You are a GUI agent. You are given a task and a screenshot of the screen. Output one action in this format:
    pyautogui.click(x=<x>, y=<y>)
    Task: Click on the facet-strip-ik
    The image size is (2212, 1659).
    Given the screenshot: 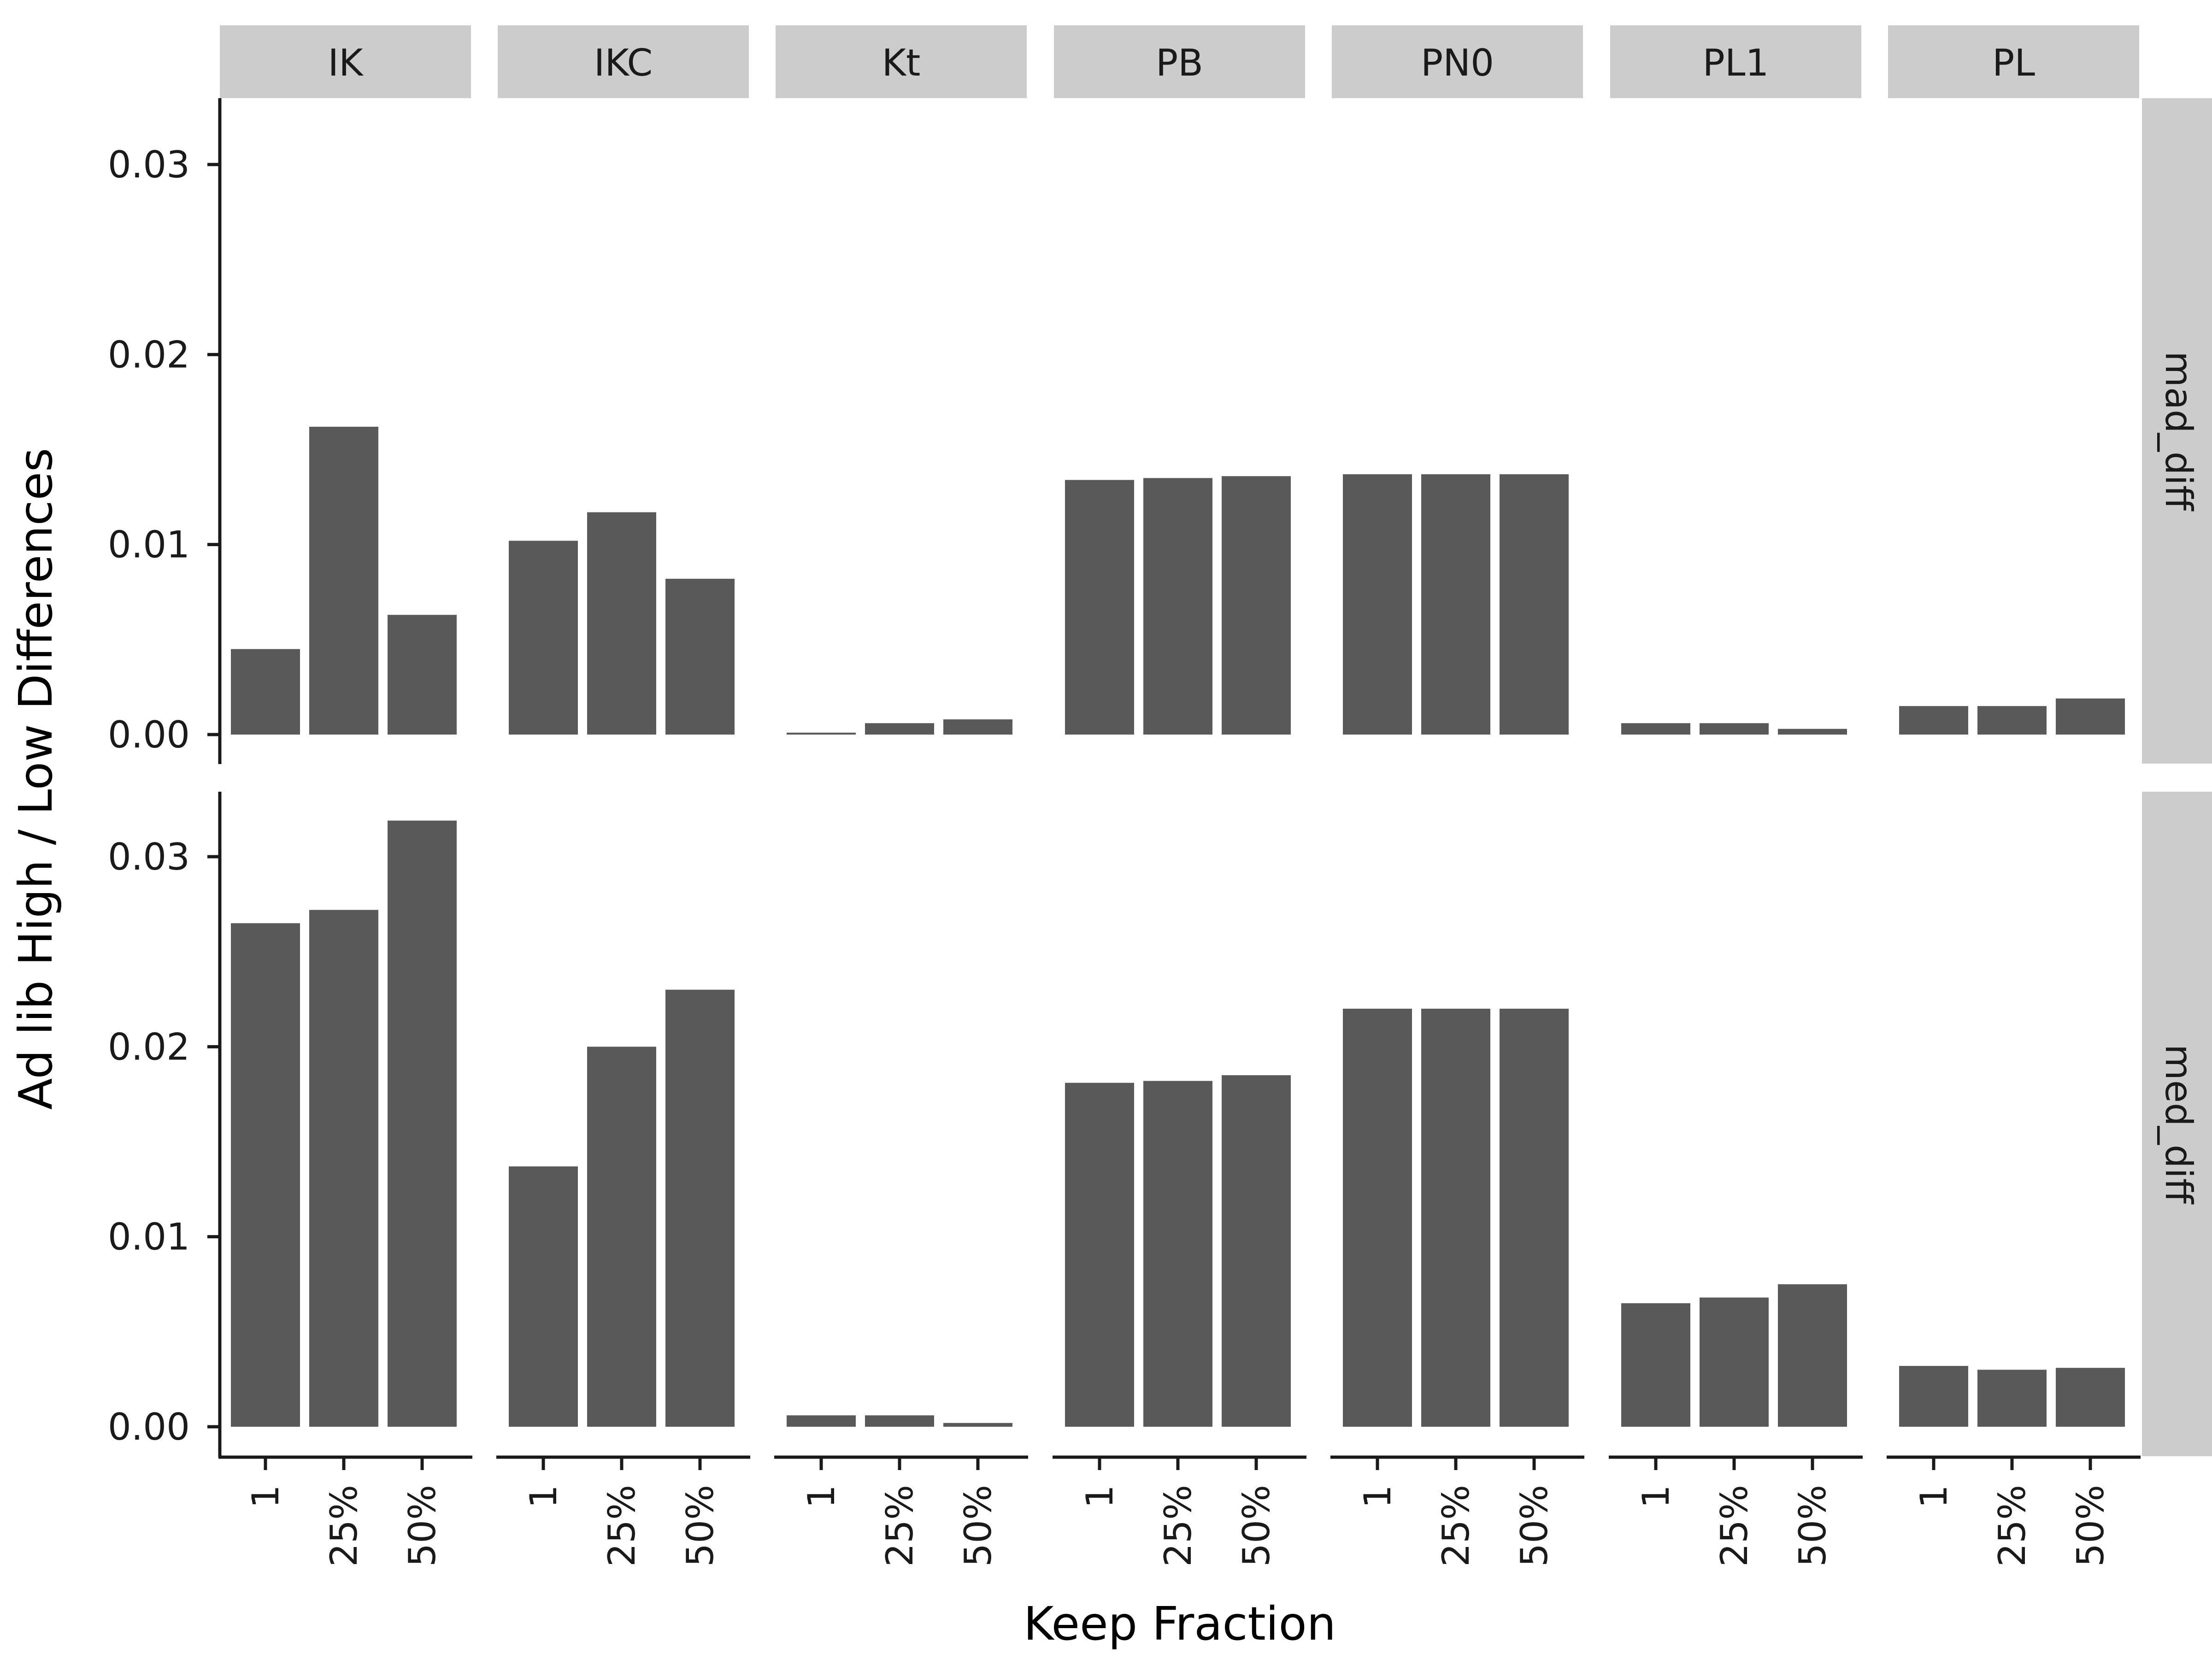 What is the action you would take?
    pyautogui.click(x=345, y=61)
    